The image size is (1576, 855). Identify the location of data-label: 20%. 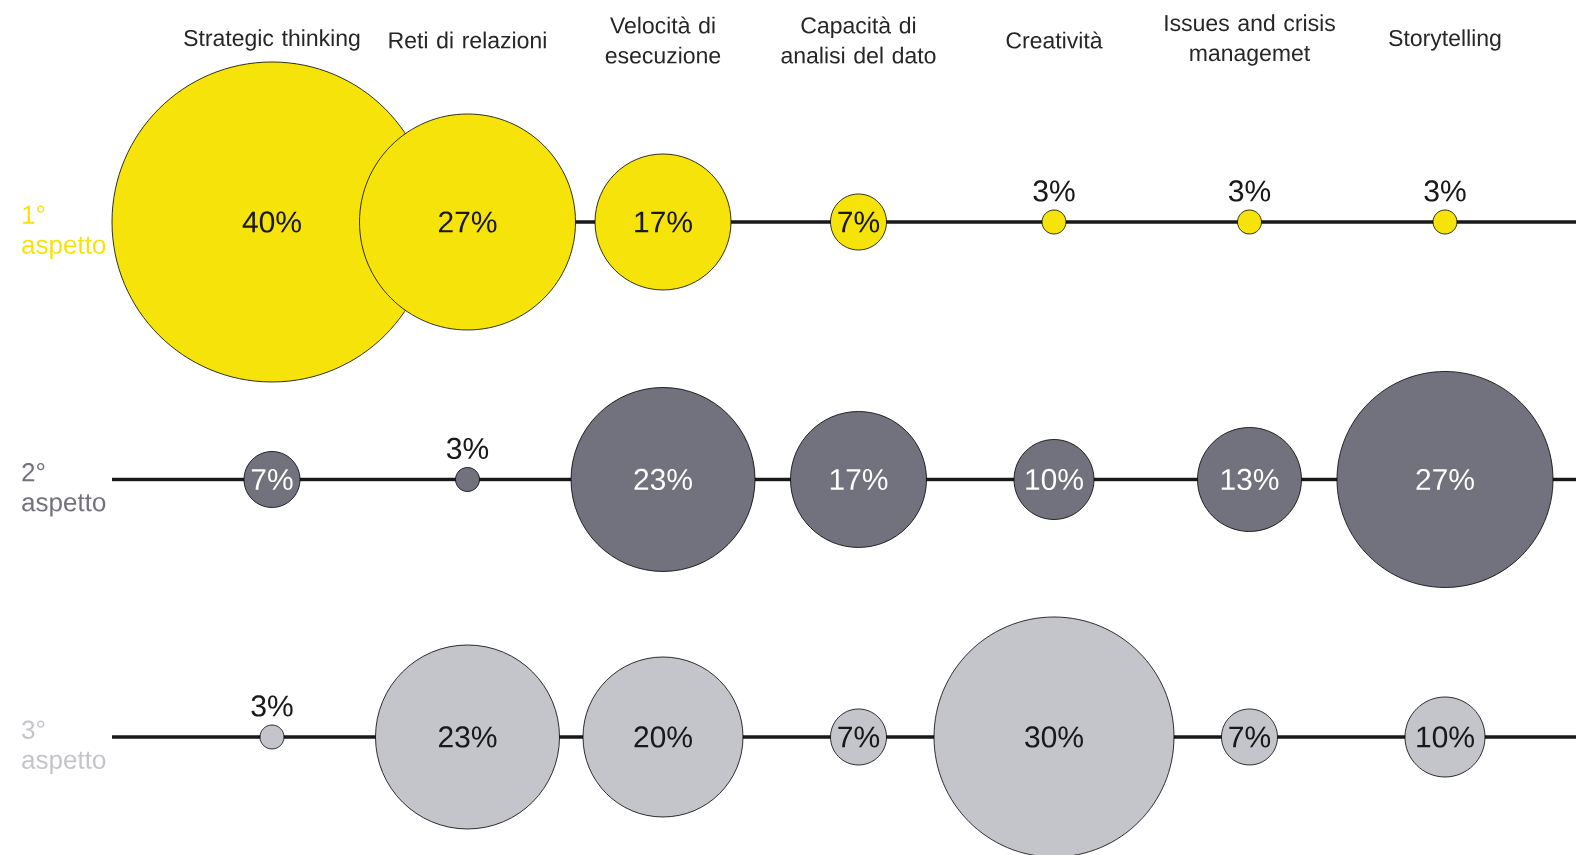
(663, 737).